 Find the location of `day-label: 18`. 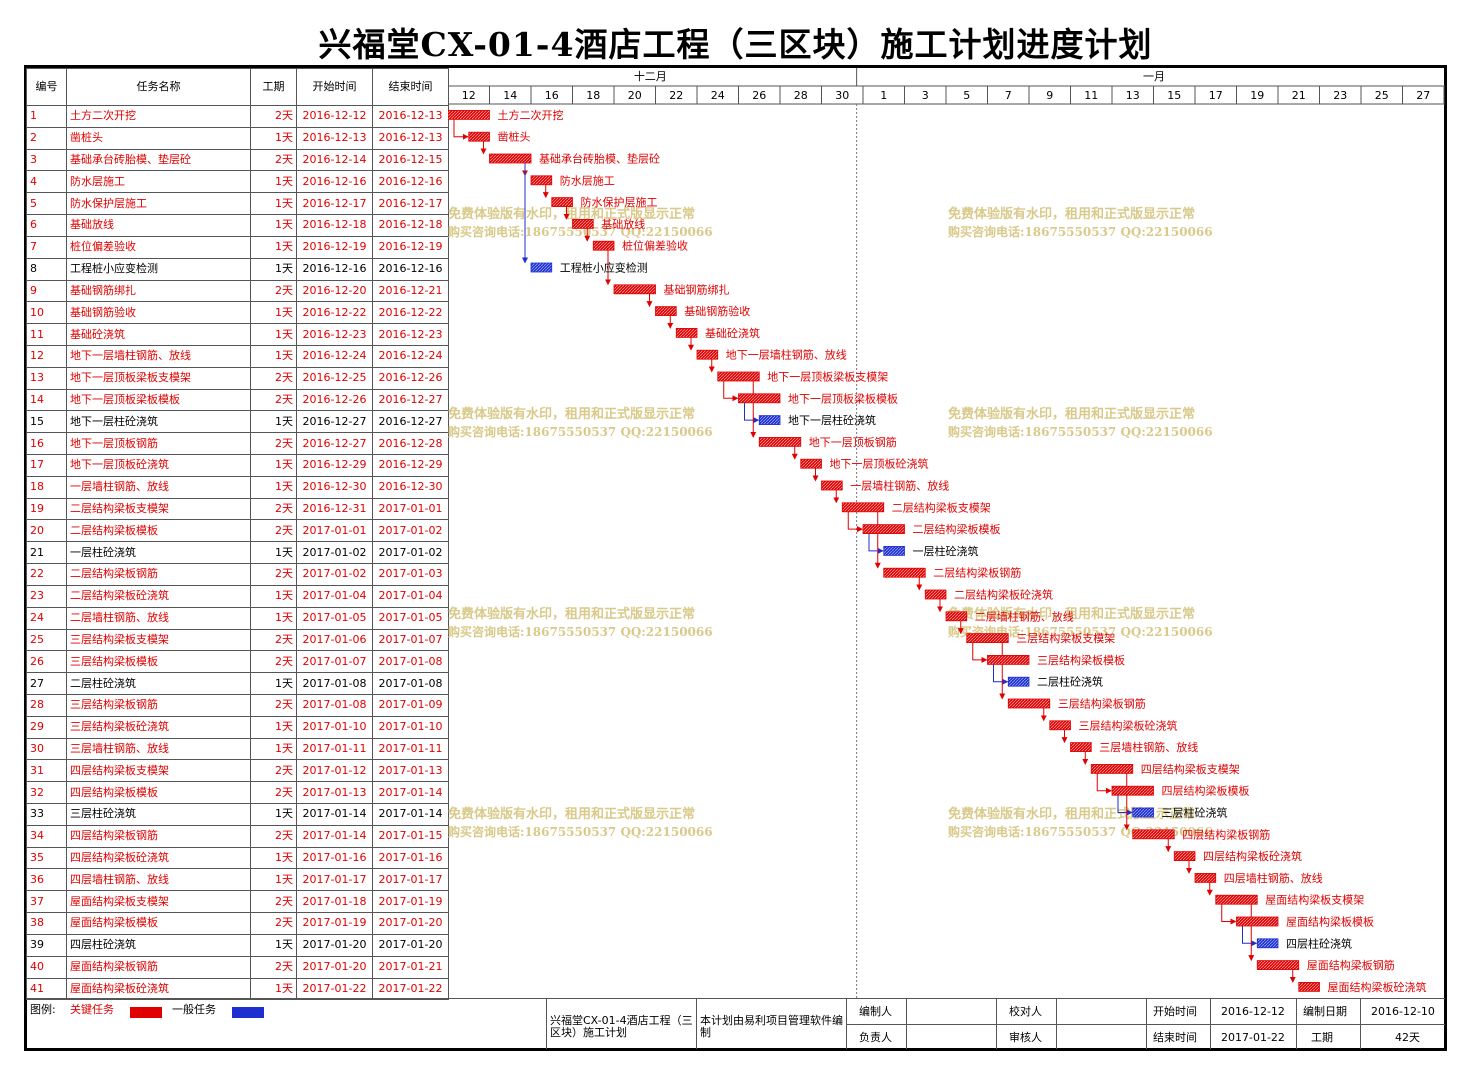

day-label: 18 is located at coordinates (593, 95).